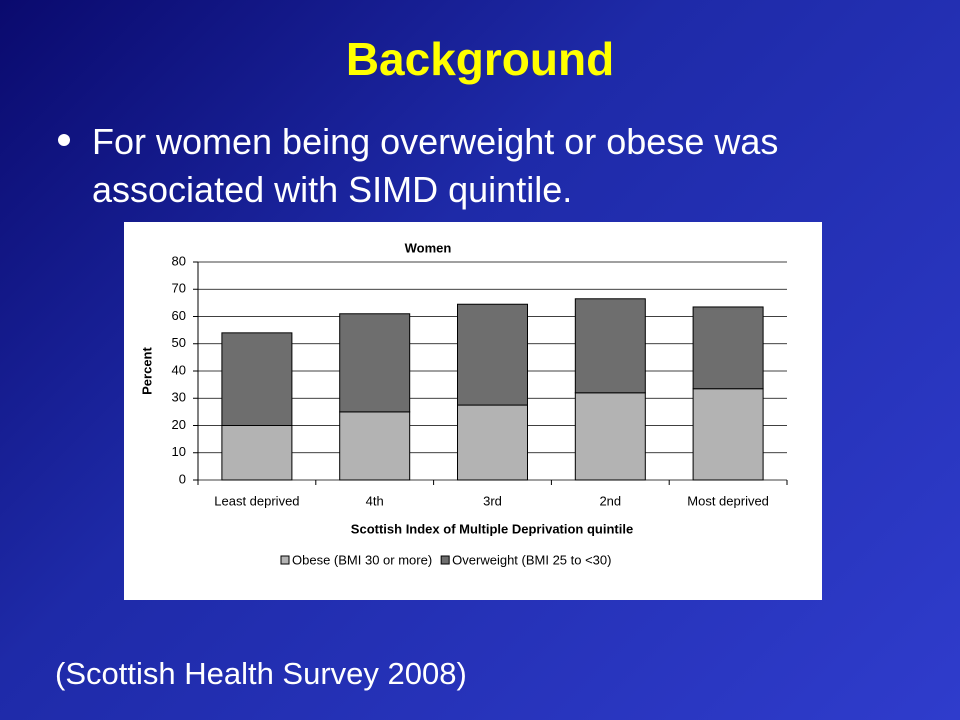 Image resolution: width=960 pixels, height=720 pixels. Describe the element at coordinates (179, 397) in the screenshot. I see `y-tick-label: 30` at that location.